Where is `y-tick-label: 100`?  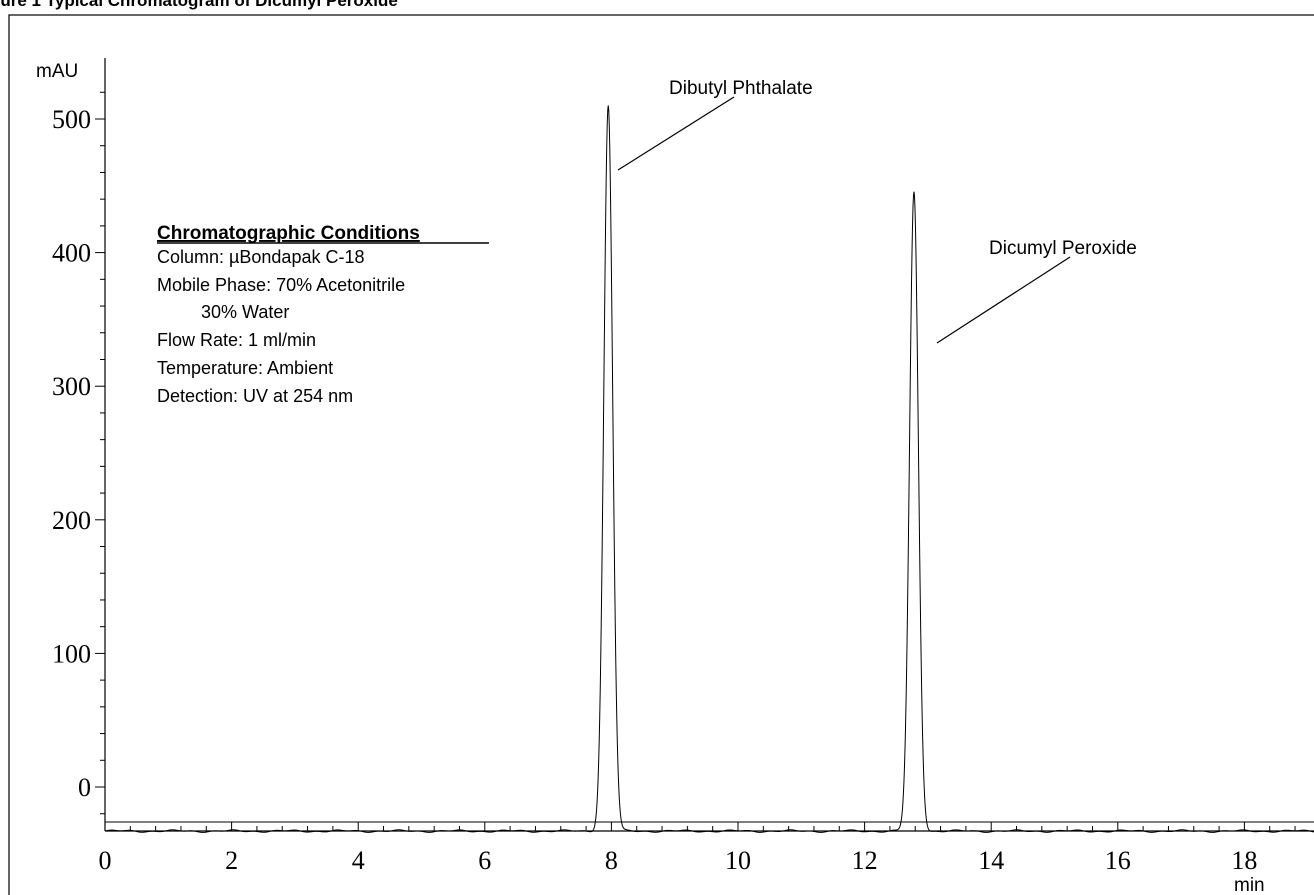
y-tick-label: 100 is located at coordinates (71, 653).